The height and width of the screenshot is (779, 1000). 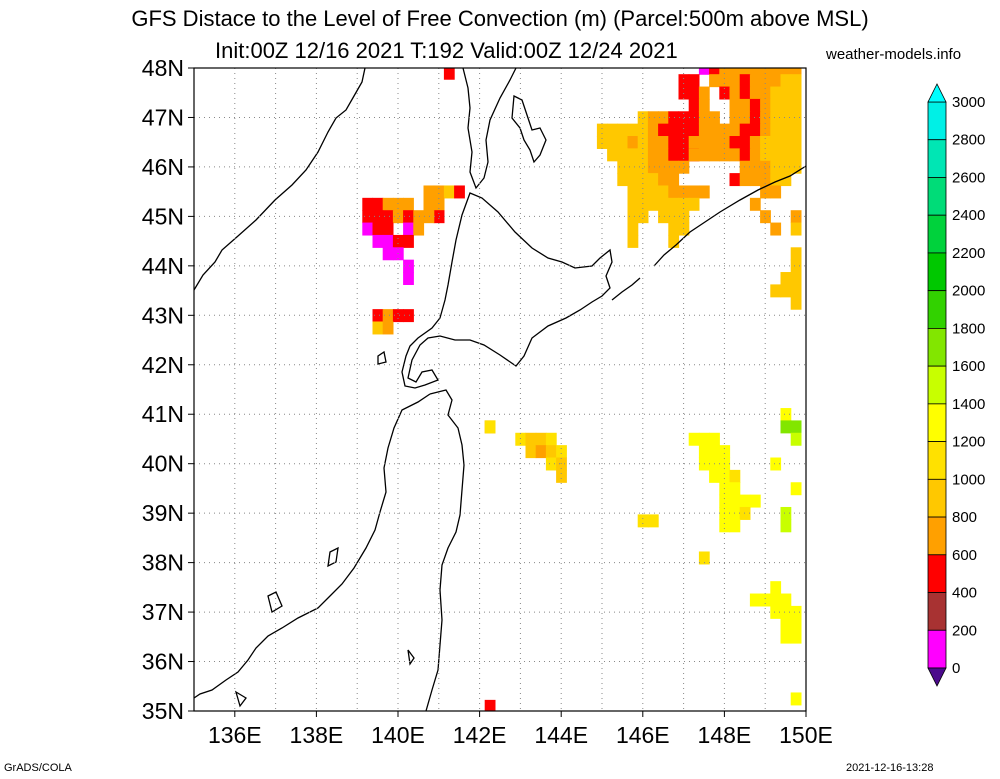 What do you see at coordinates (163, 711) in the screenshot?
I see `lat-tick-label: 35N` at bounding box center [163, 711].